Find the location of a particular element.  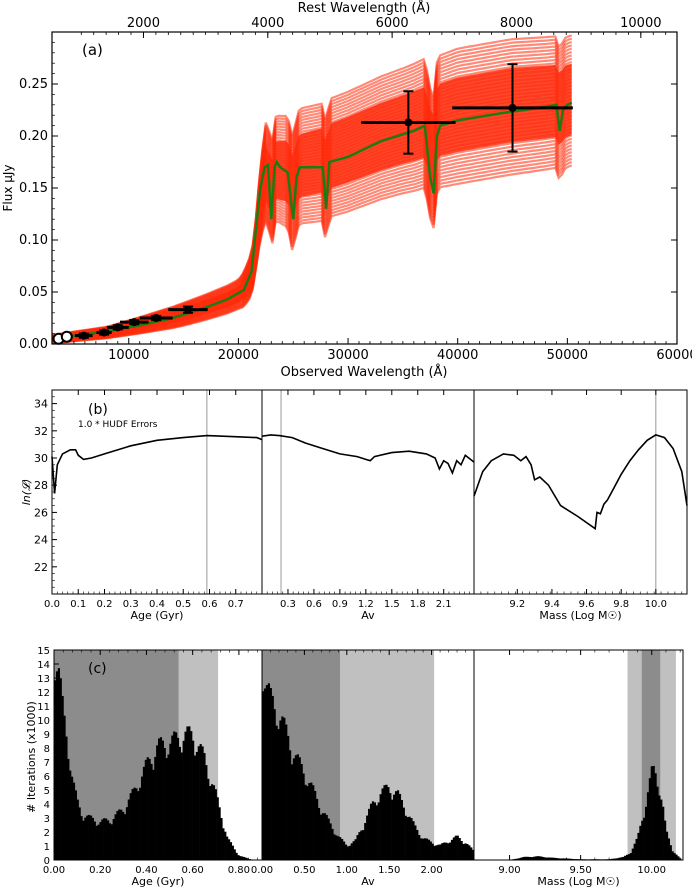

x-tick-label: 9.00 is located at coordinates (509, 870).